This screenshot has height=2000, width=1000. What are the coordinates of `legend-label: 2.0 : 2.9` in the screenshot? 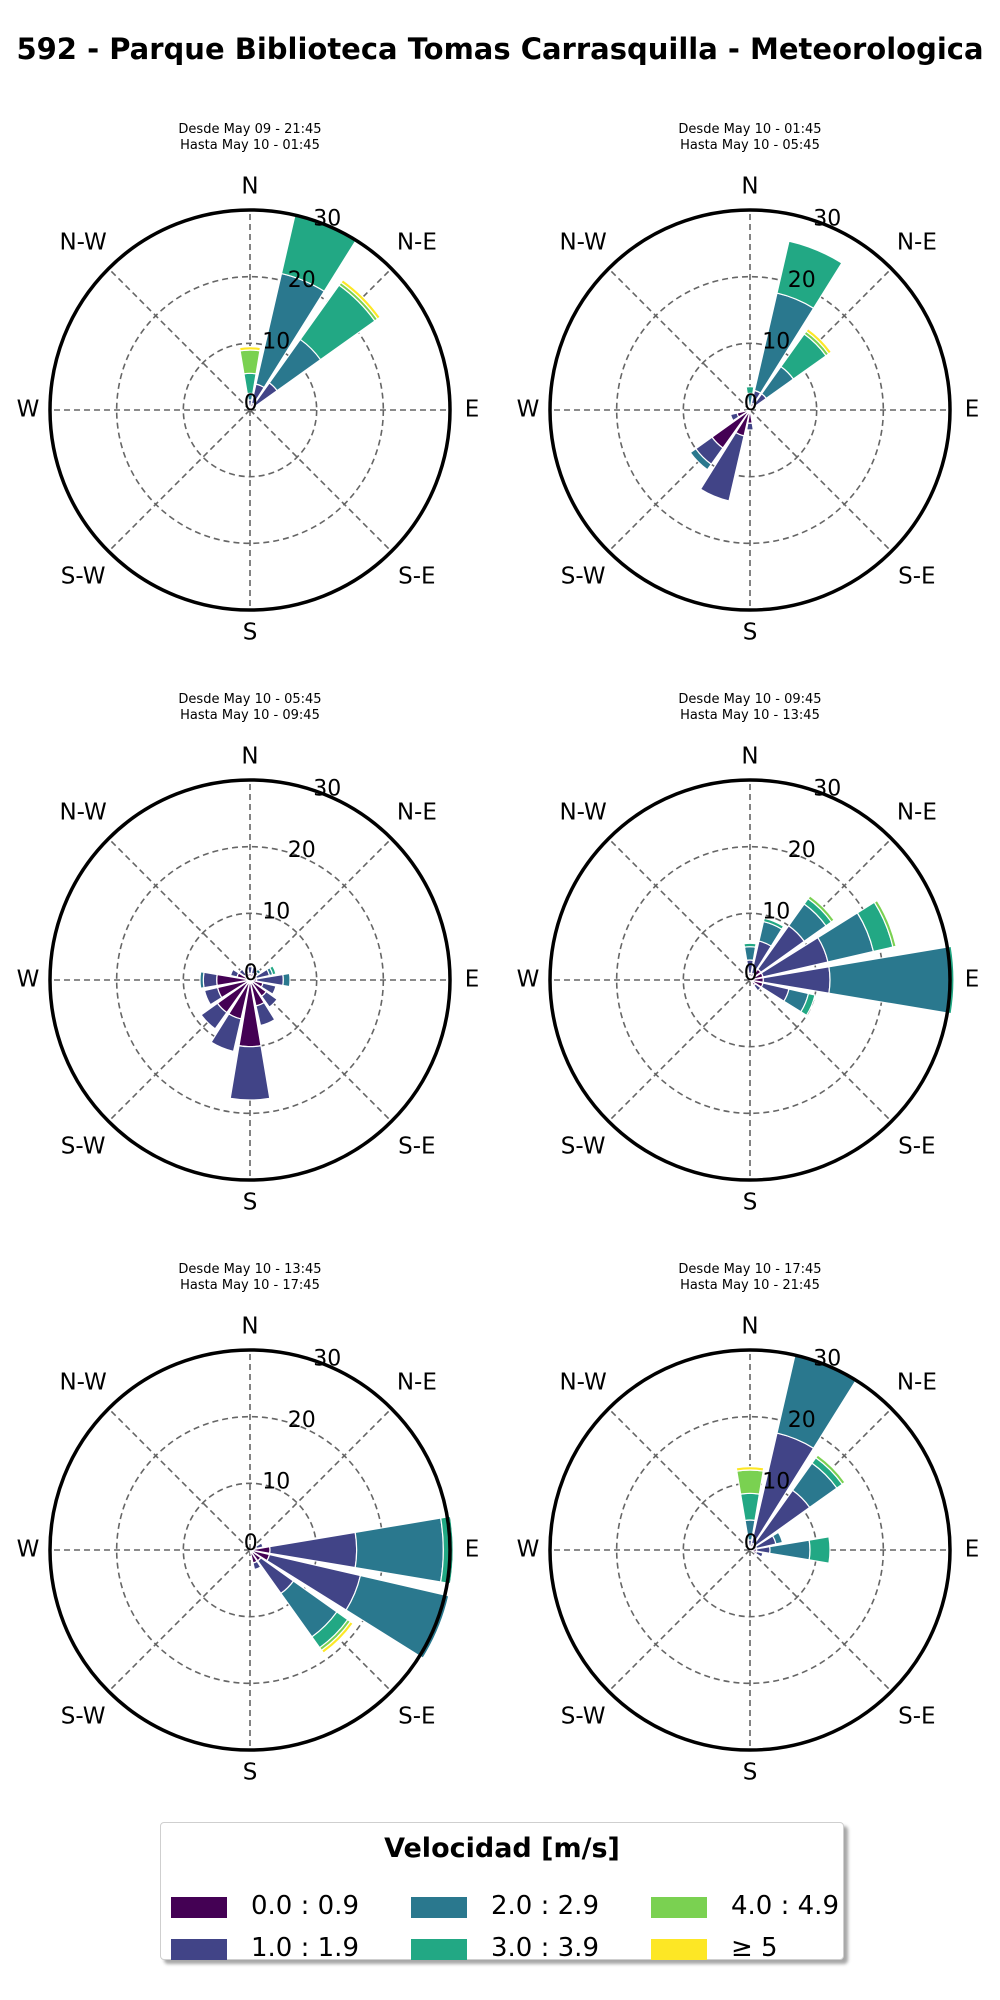 It's located at (545, 1906).